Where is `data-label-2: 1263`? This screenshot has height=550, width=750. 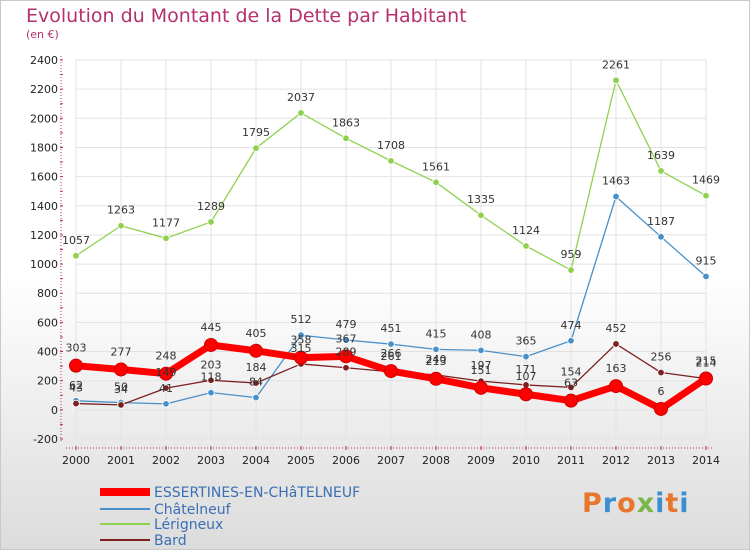 data-label-2: 1263 is located at coordinates (121, 210).